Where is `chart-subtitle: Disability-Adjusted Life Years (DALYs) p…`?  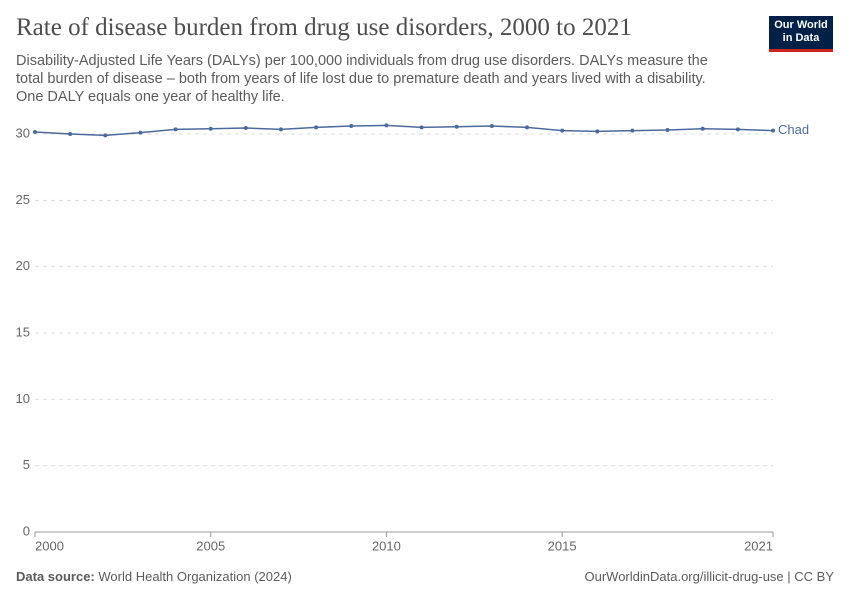
chart-subtitle: Disability-Adjusted Life Years (DALYs) p… is located at coordinates (362, 79).